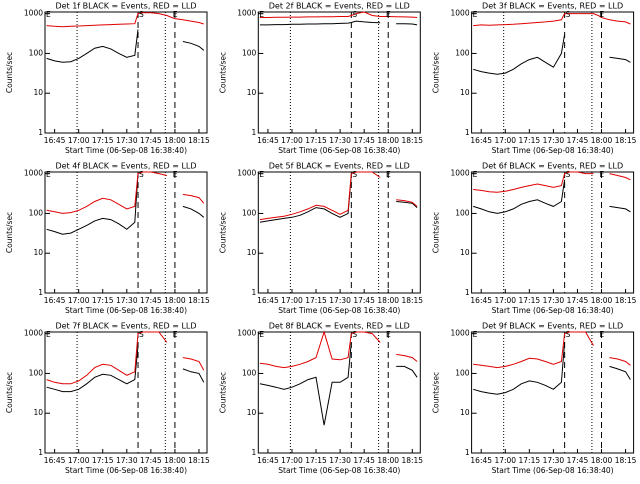 The height and width of the screenshot is (484, 640). What do you see at coordinates (339, 166) in the screenshot?
I see `chart-title: Det 5f BLACK = Events, RED = LLD` at bounding box center [339, 166].